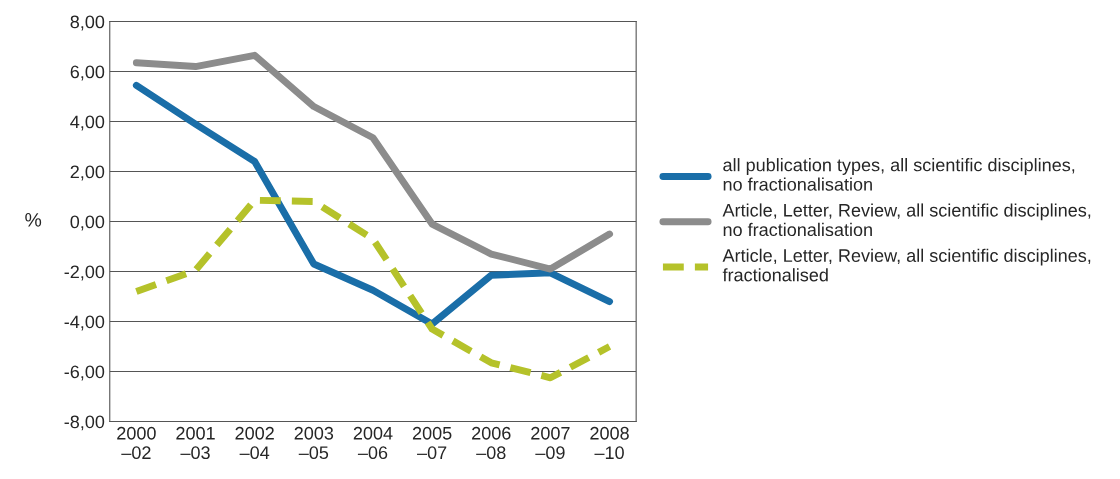  What do you see at coordinates (84, 423) in the screenshot?
I see `y-tick-label: -8,00` at bounding box center [84, 423].